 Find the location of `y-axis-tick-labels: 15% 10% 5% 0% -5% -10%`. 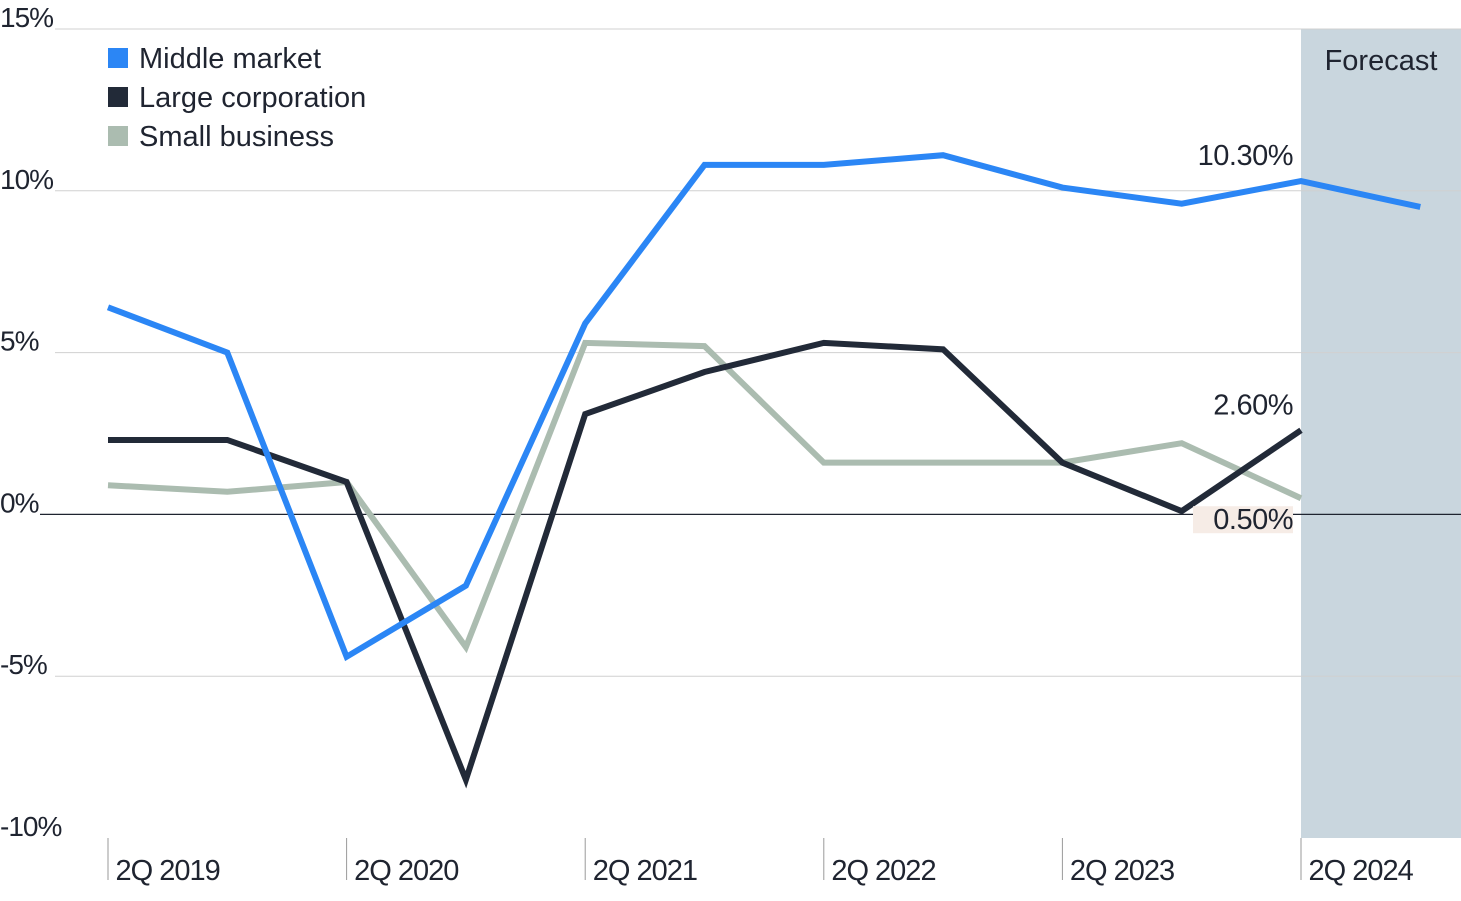

y-axis-tick-labels: 15% 10% 5% 0% -5% -10% is located at coordinates (31, 422).